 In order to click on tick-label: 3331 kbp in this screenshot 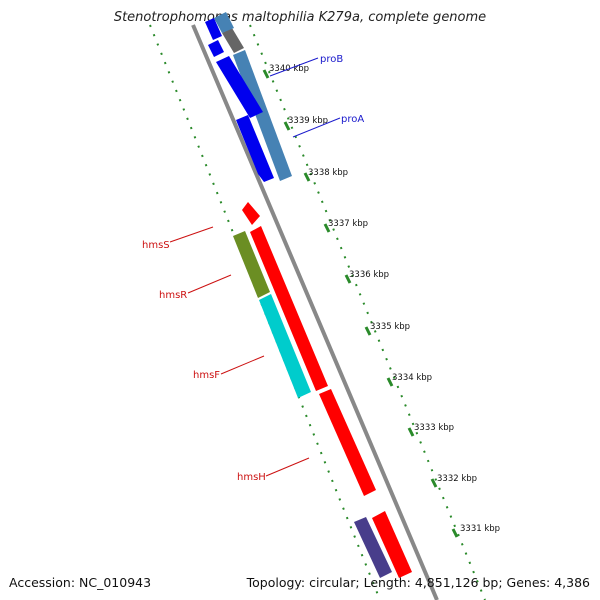, I will do `click(480, 529)`.